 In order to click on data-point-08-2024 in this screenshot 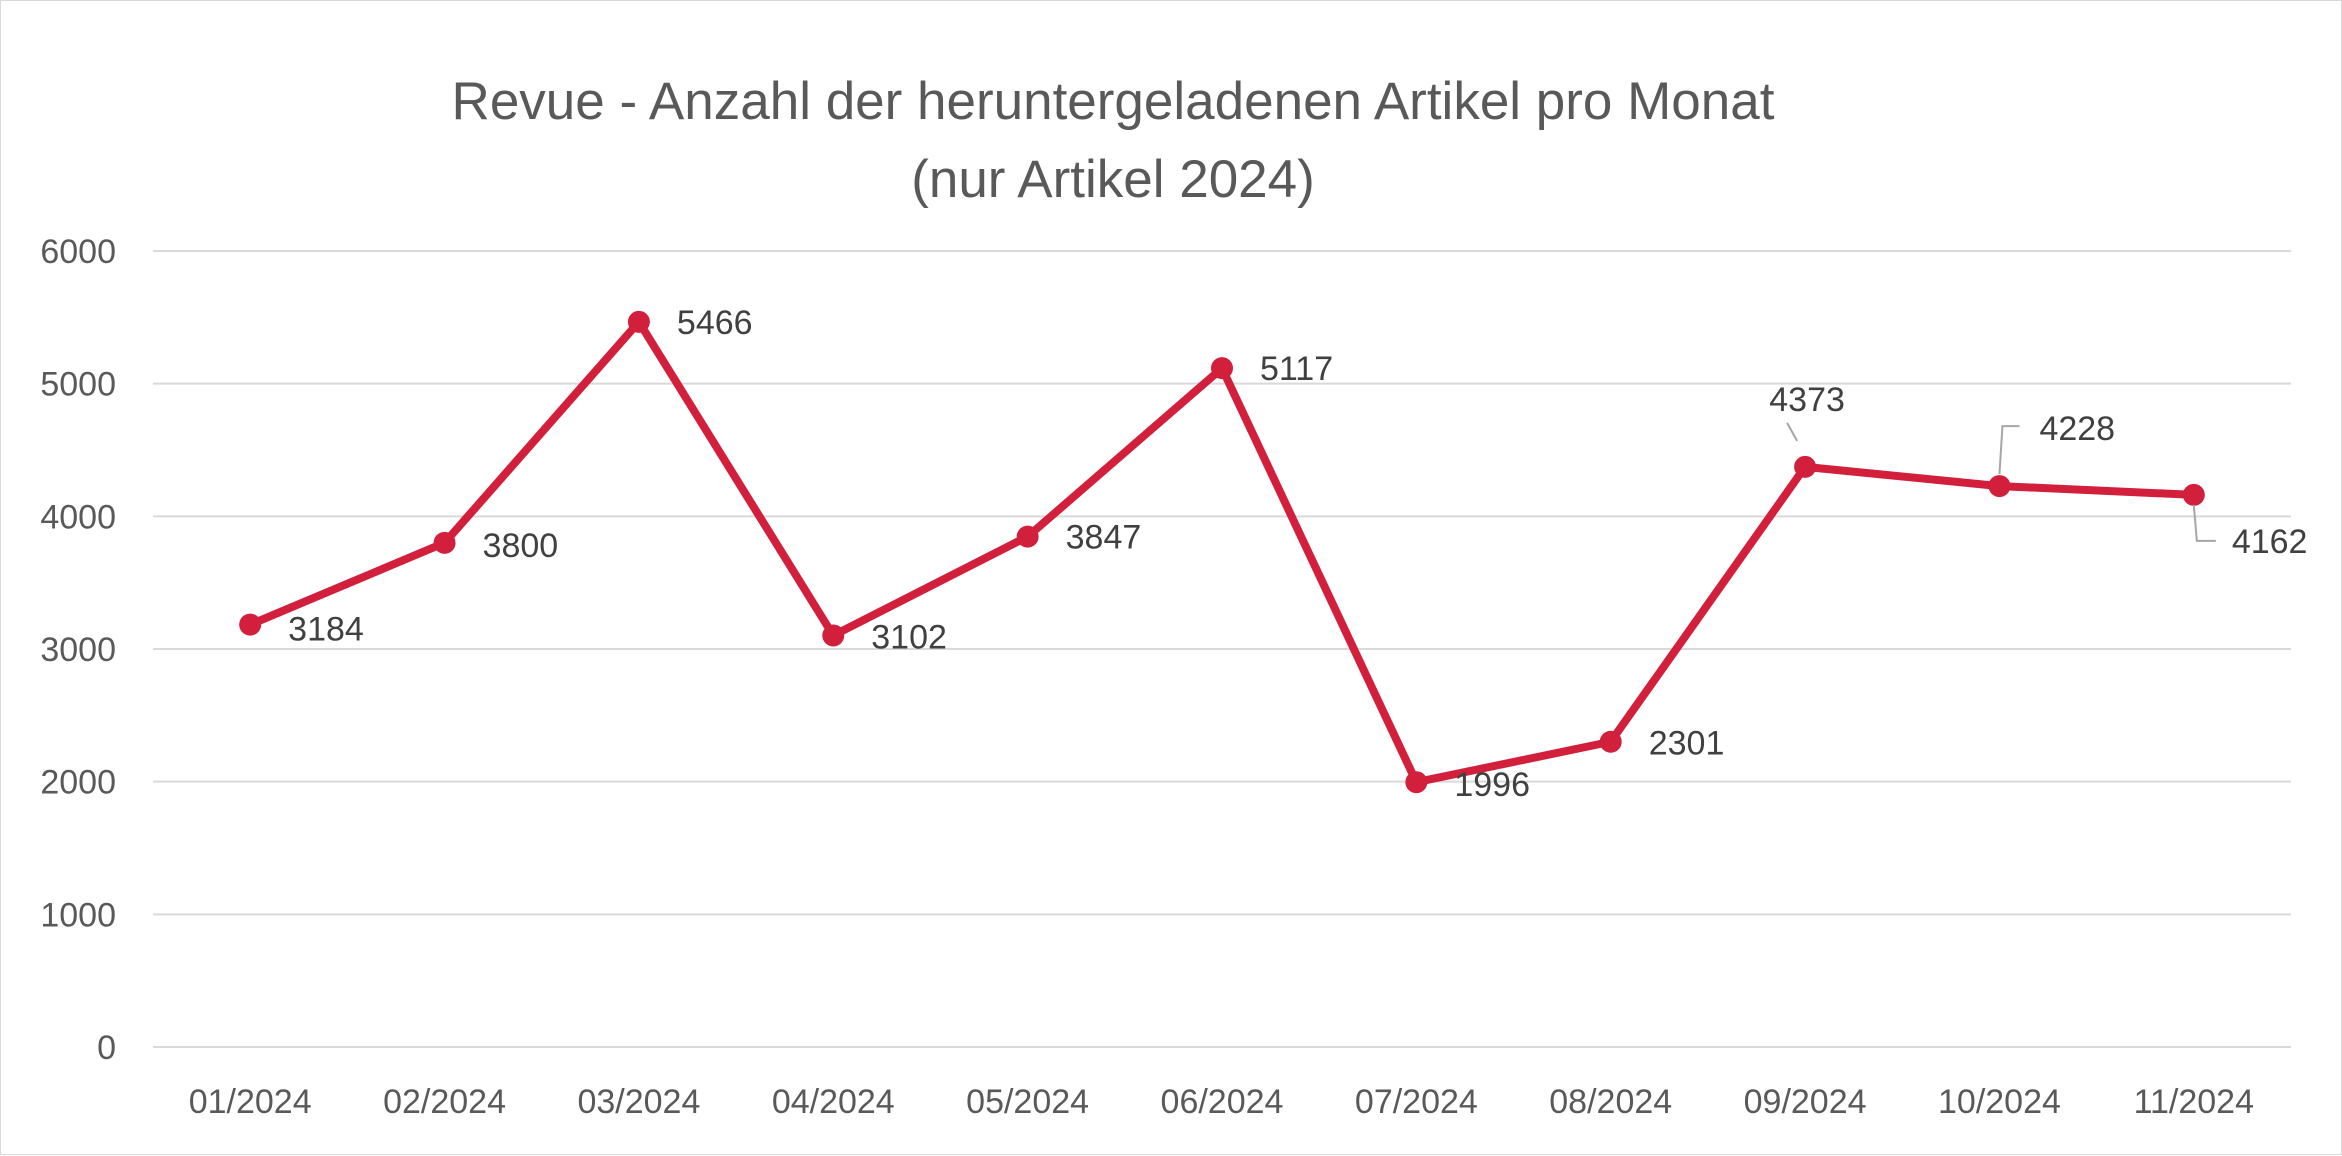, I will do `click(1610, 741)`.